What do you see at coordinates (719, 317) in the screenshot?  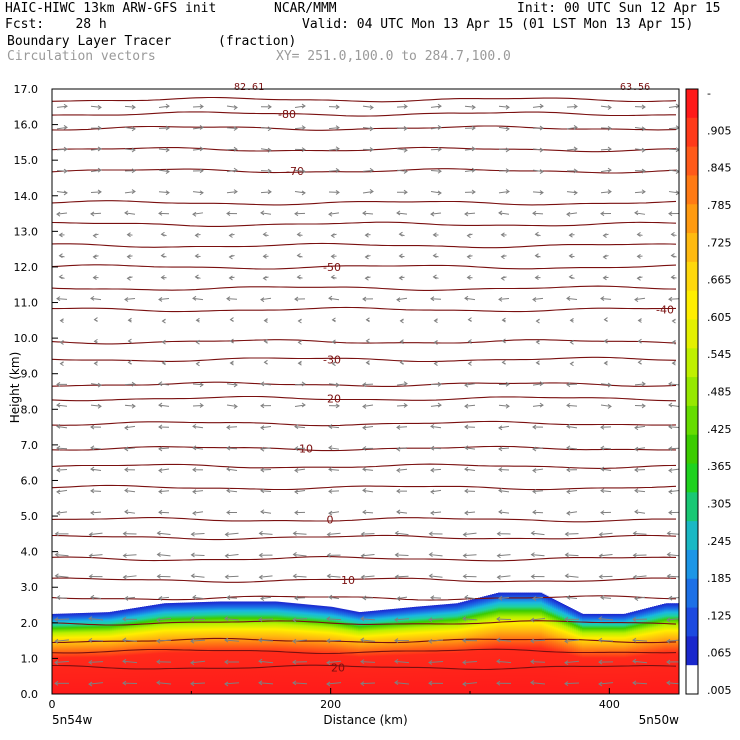 I see `colorbar-label: .605` at bounding box center [719, 317].